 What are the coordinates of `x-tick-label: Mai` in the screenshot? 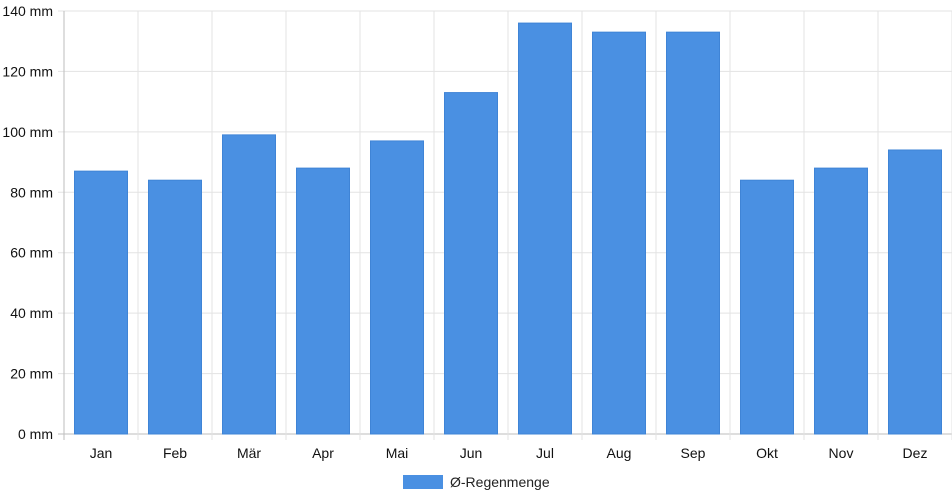 It's located at (397, 453).